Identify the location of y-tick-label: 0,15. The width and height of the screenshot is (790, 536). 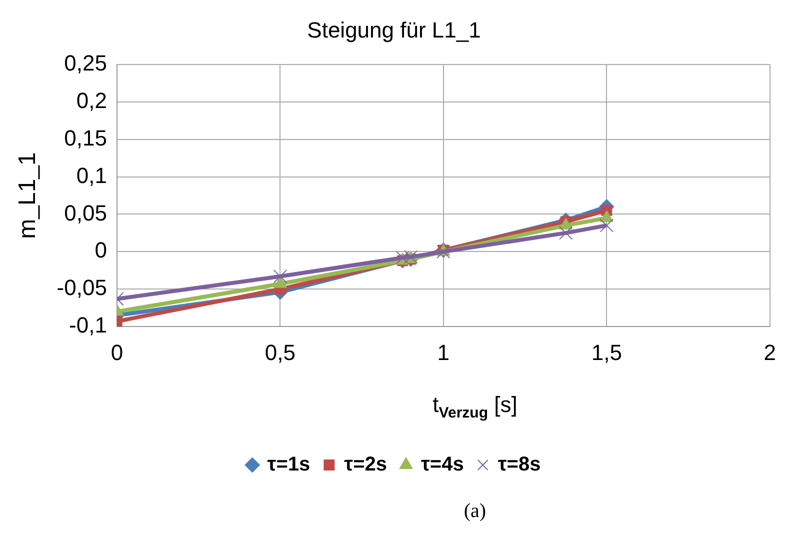
(85, 137).